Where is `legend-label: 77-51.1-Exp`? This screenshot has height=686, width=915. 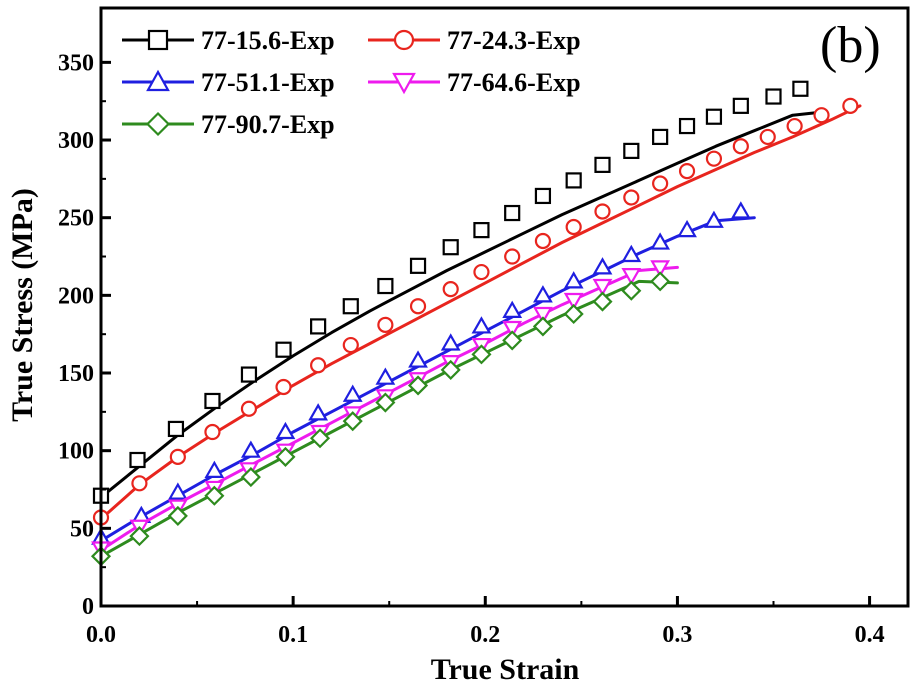
legend-label: 77-51.1-Exp is located at coordinates (268, 82).